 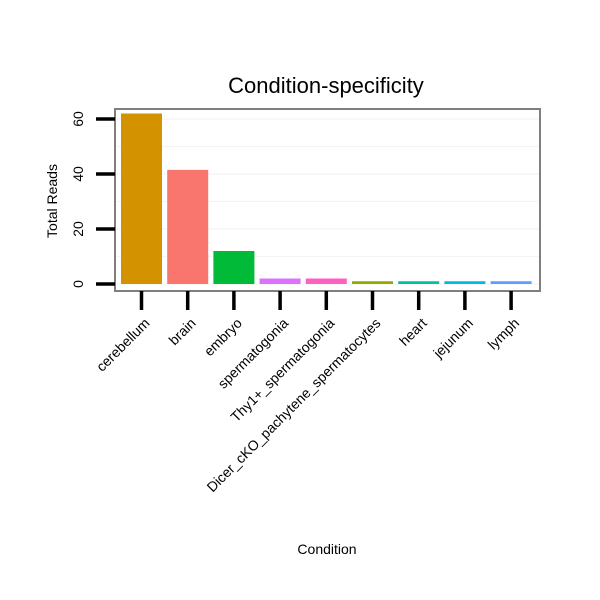 What do you see at coordinates (52, 201) in the screenshot?
I see `y-axis-title: Total Reads` at bounding box center [52, 201].